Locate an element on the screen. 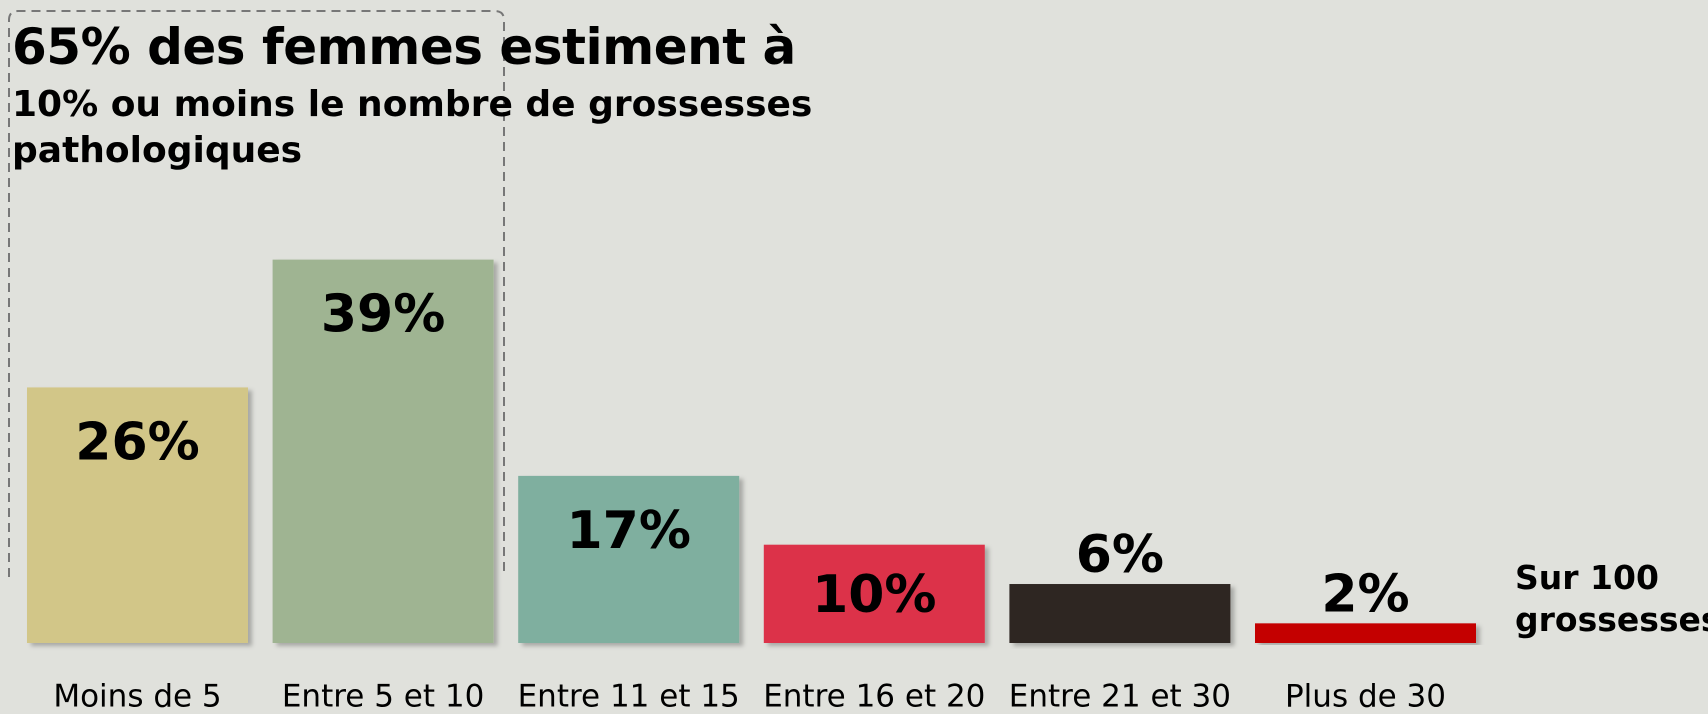  x-tick-label: Entre 5 et 10 is located at coordinates (383, 696).